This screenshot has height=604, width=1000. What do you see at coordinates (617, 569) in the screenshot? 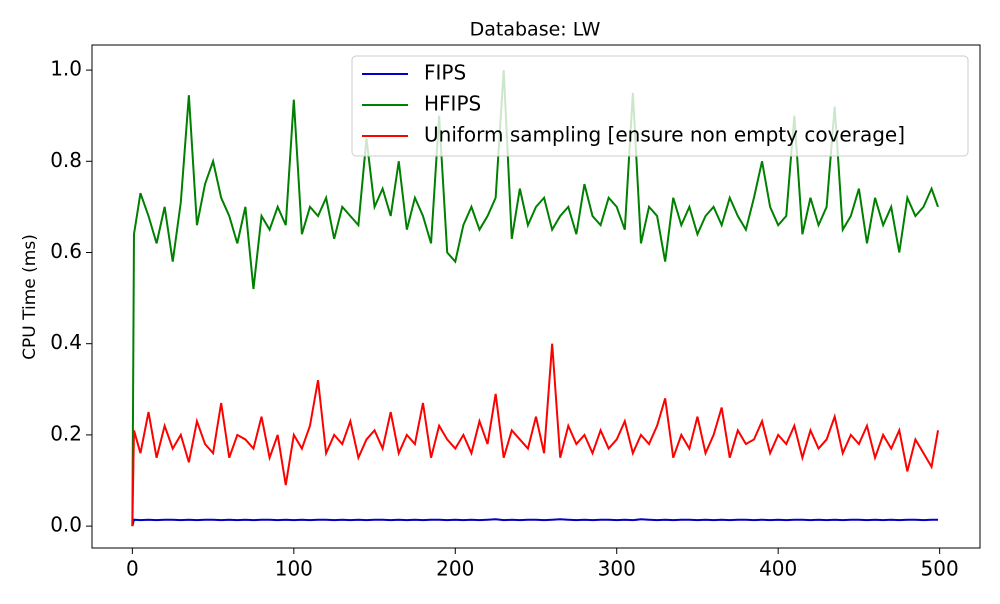
I see `x-tick-label: 300` at bounding box center [617, 569].